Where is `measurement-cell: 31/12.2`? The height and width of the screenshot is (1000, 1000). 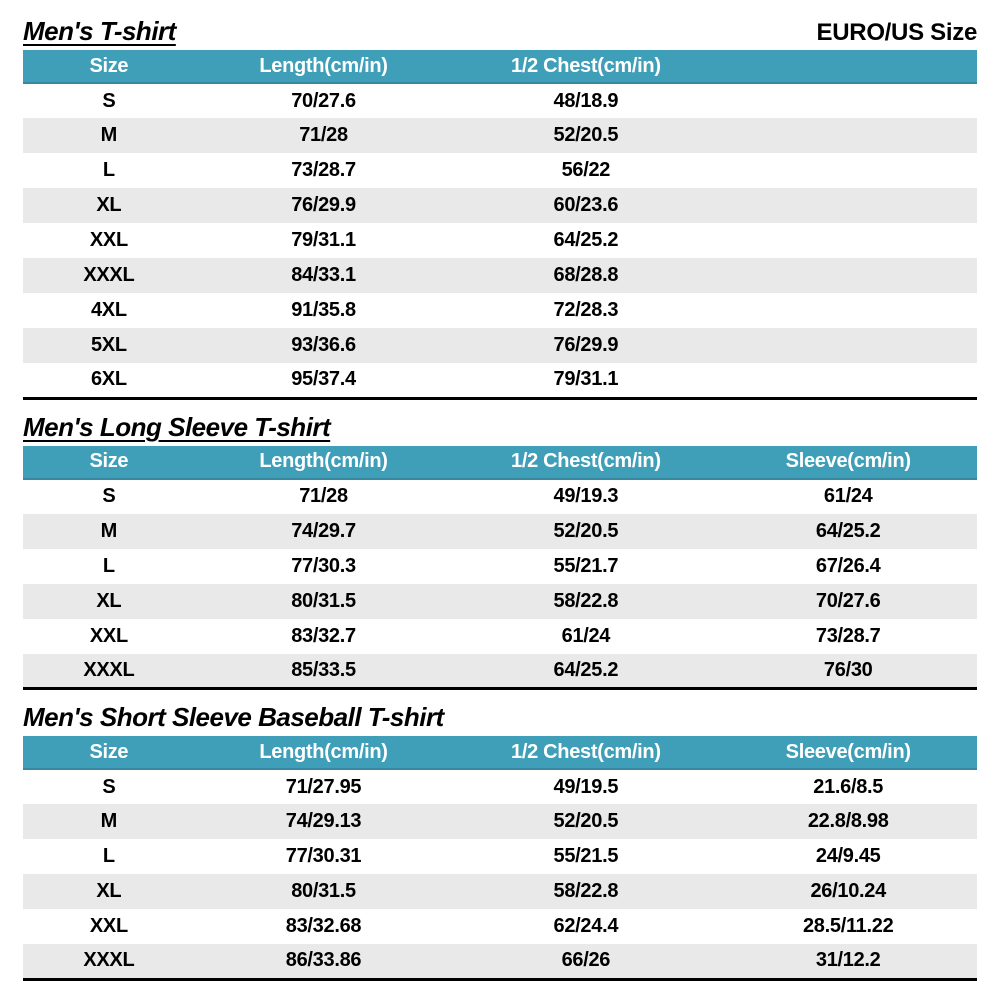 measurement-cell: 31/12.2 is located at coordinates (848, 960).